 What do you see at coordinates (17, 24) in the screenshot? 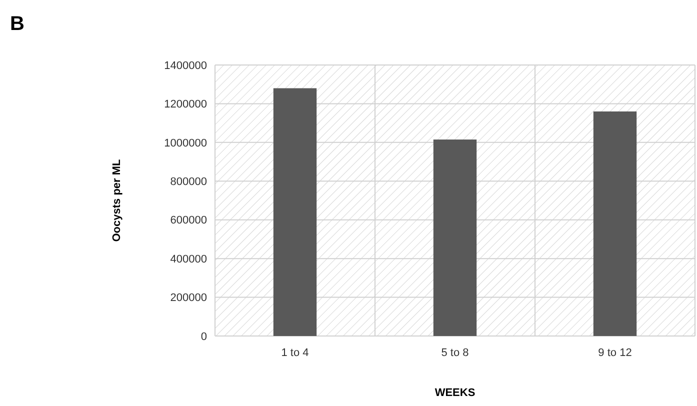
I see `text: B` at bounding box center [17, 24].